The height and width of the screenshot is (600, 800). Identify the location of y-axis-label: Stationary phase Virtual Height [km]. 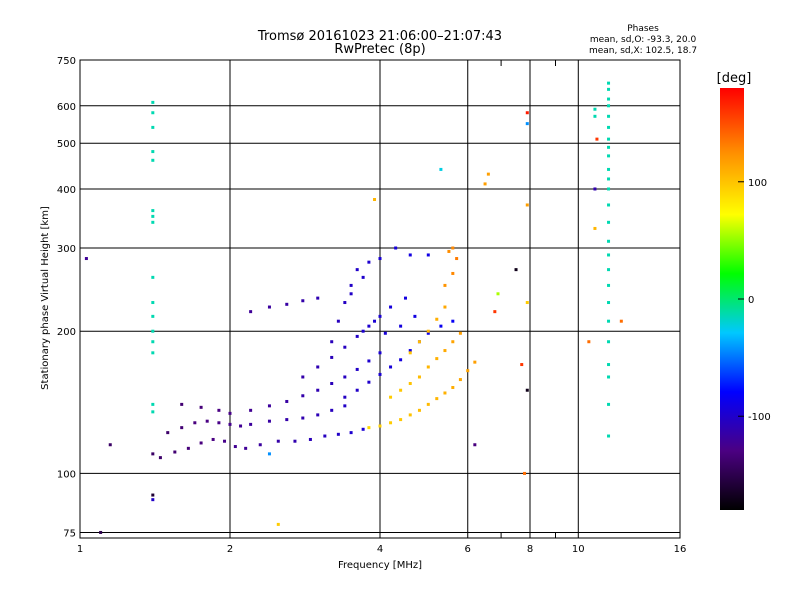
(45, 298).